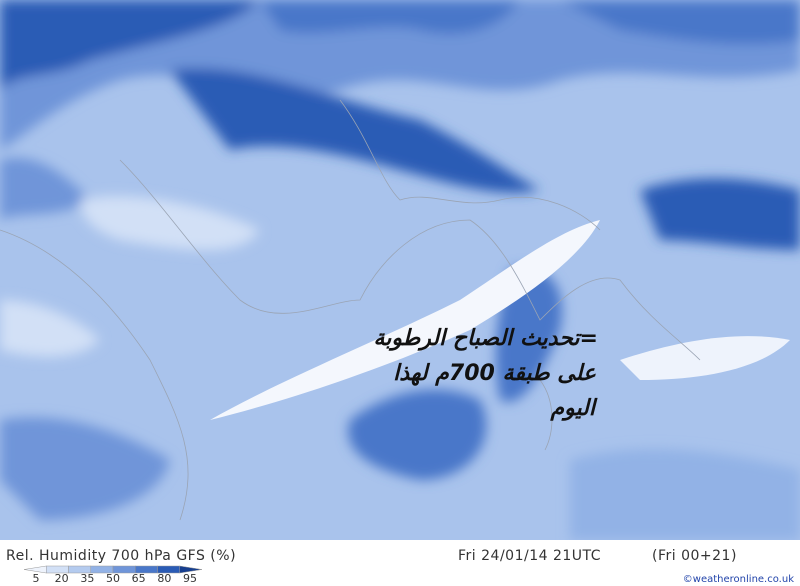  I want to click on legend: 5 20 35 50 65 80 95, so click(113, 575).